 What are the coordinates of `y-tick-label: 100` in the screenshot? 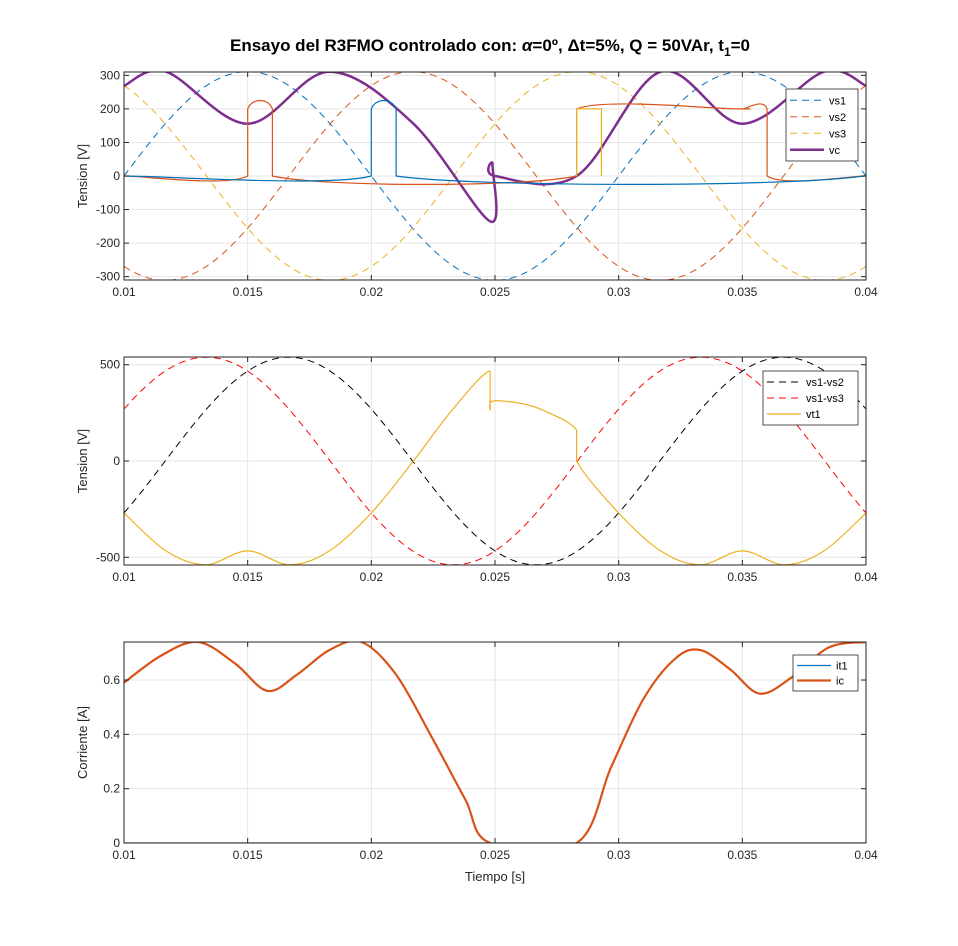 It's located at (110, 142).